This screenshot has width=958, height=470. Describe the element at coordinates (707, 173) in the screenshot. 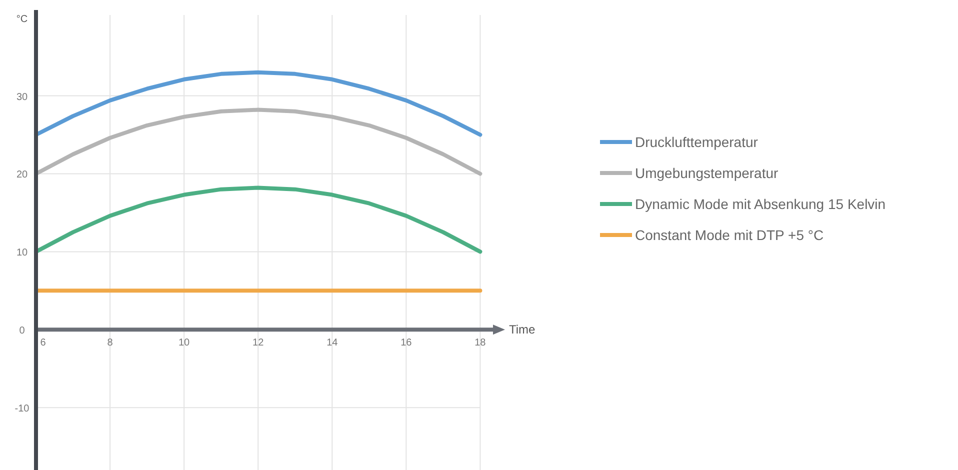

I see `legend-label: Umgebungstemperatur` at that location.